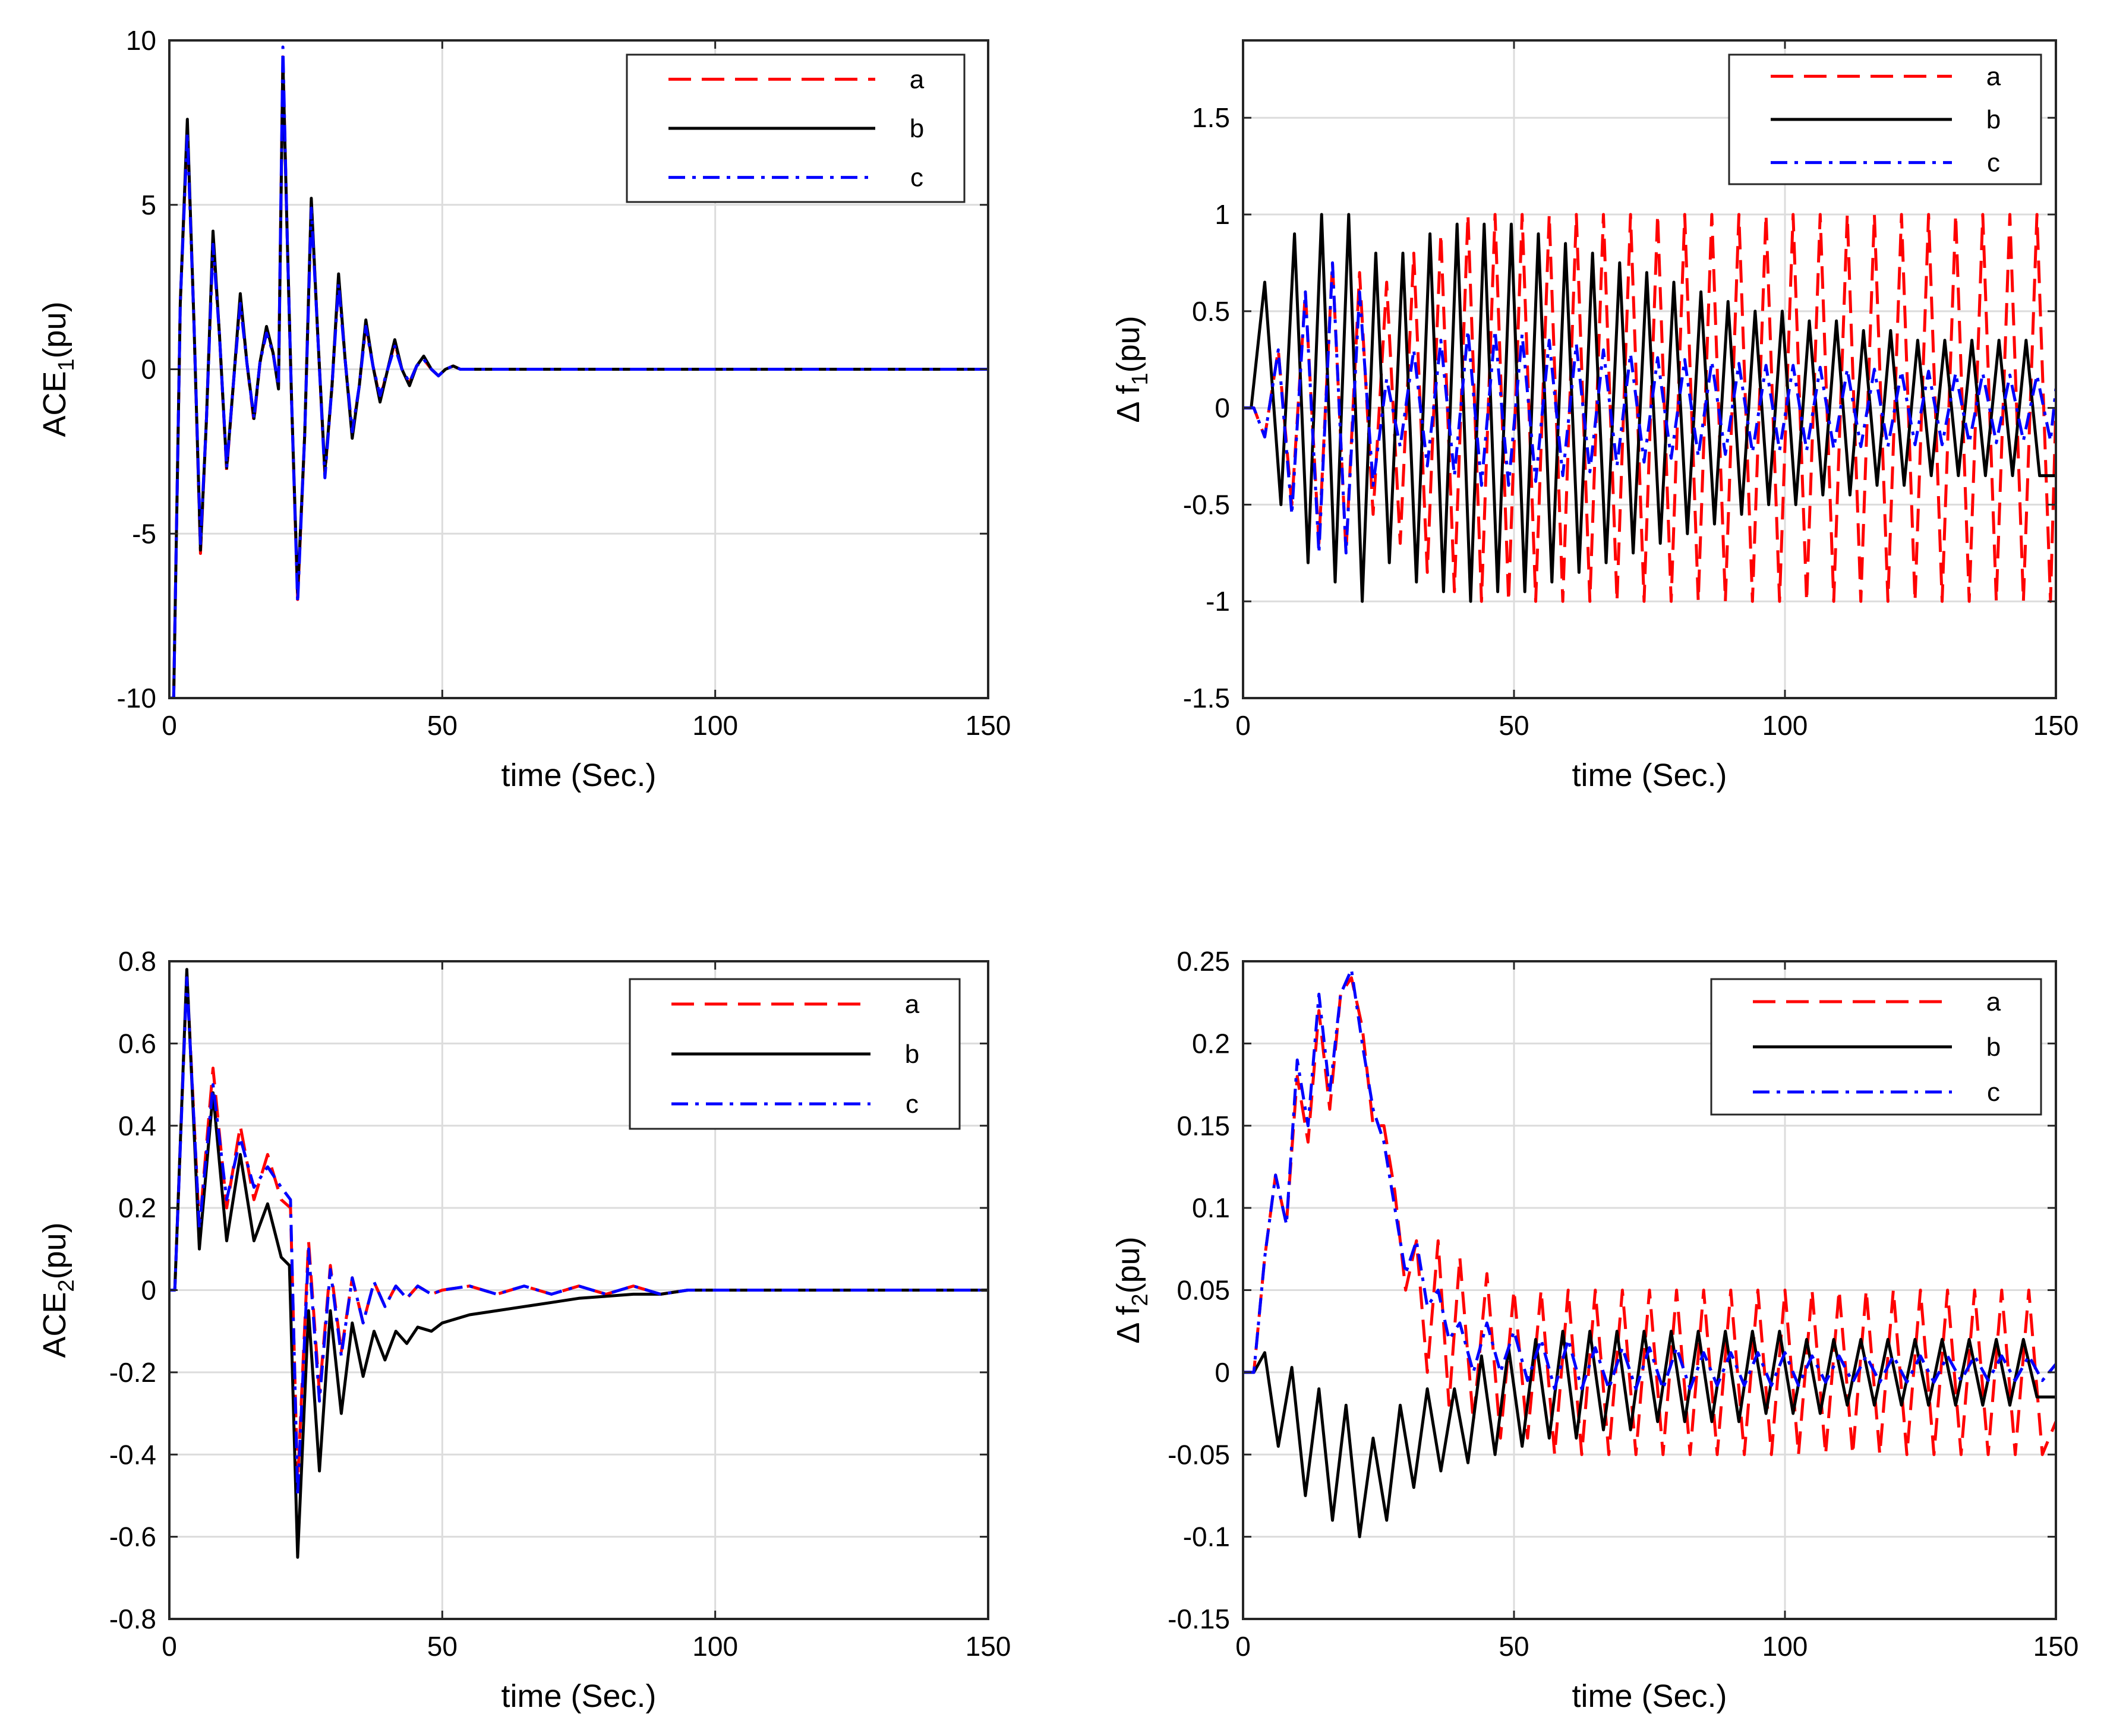 The height and width of the screenshot is (1736, 2107). Describe the element at coordinates (1206, 698) in the screenshot. I see `y-tick-label: -1.5` at that location.